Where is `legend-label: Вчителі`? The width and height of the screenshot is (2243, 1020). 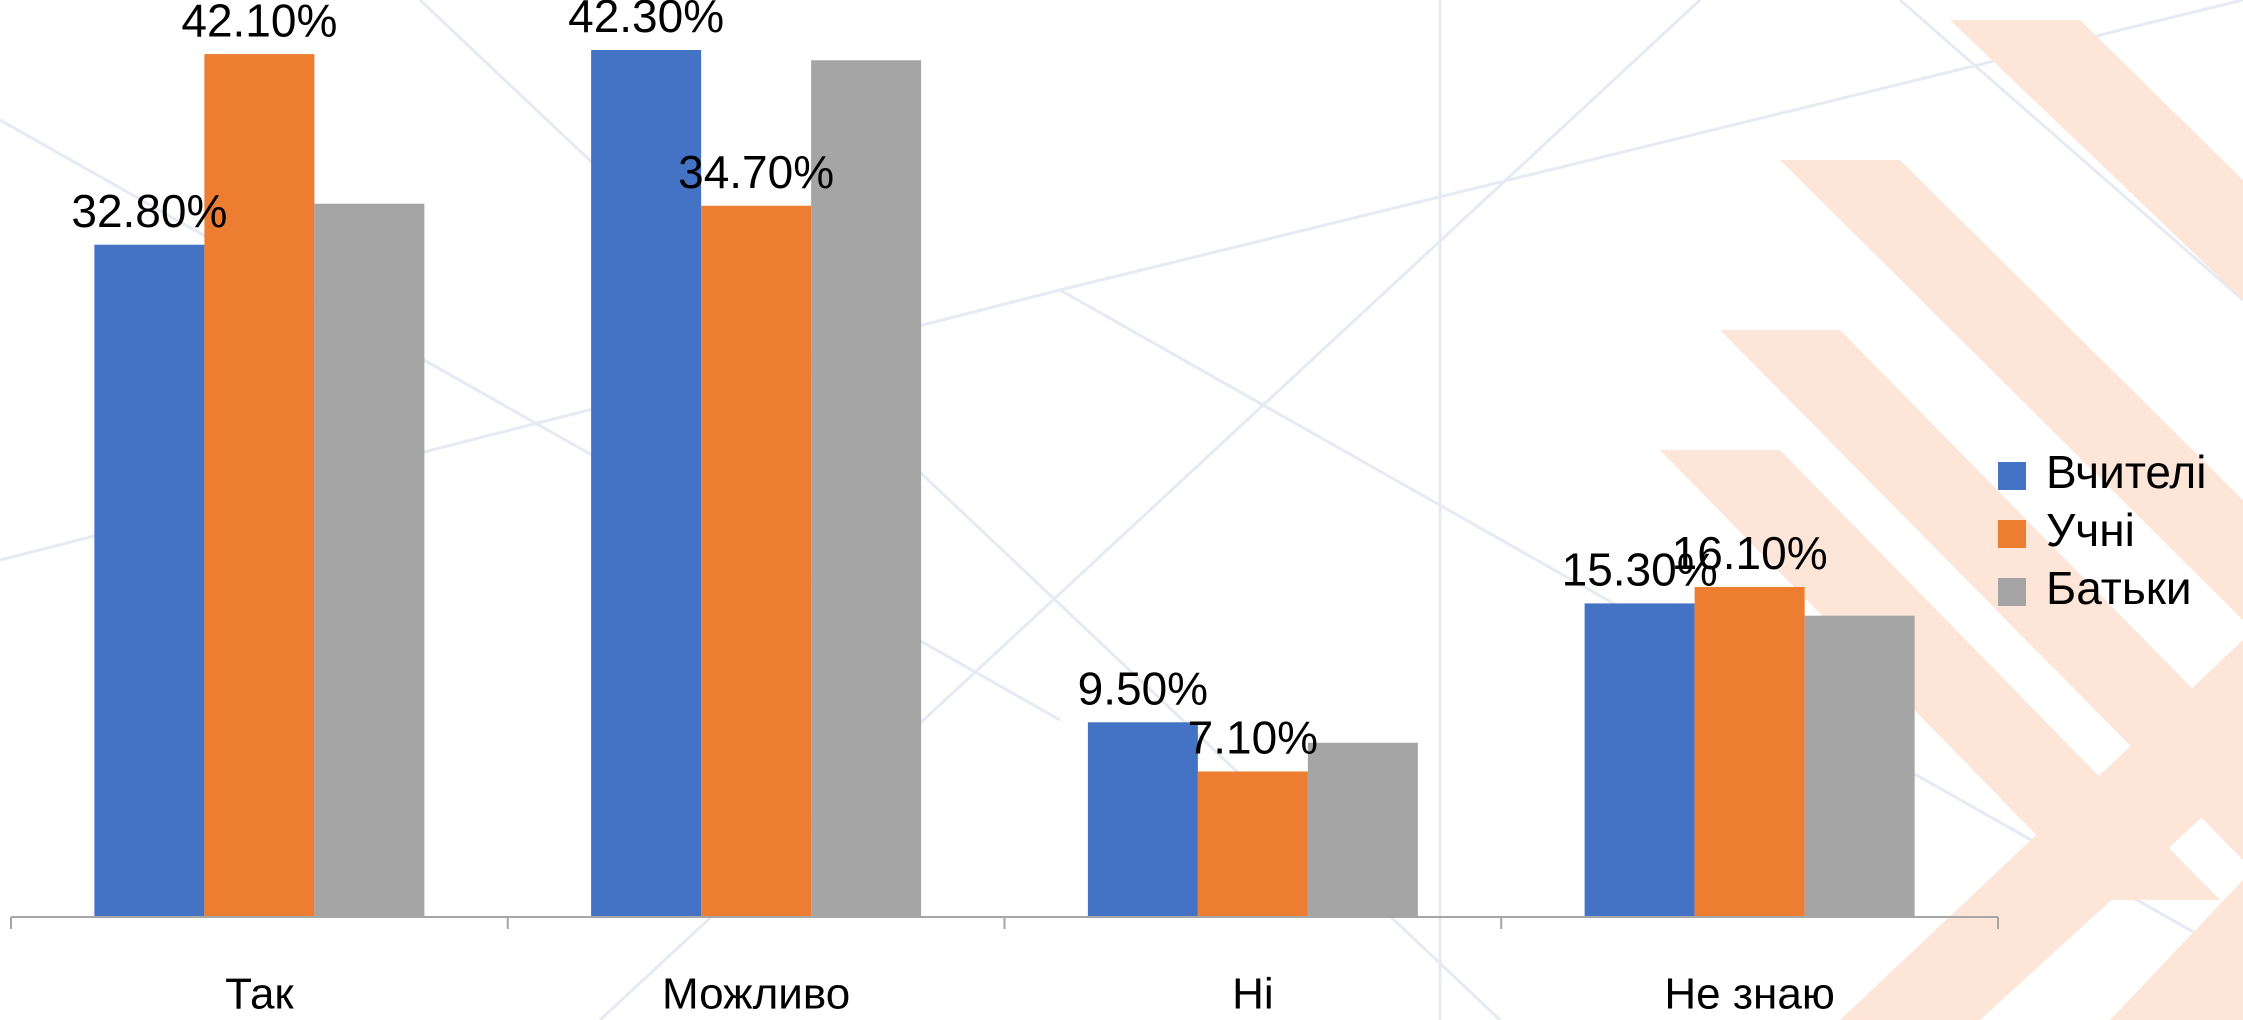 legend-label: Вчителі is located at coordinates (2126, 472).